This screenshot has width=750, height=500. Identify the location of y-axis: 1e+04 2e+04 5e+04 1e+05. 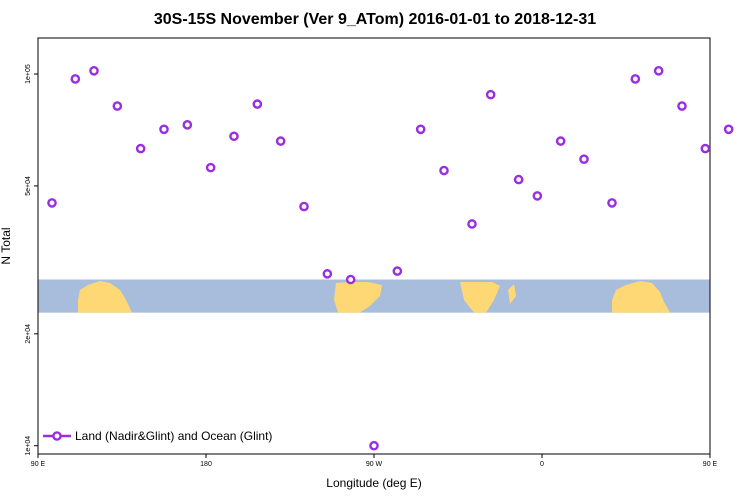
(31, 260).